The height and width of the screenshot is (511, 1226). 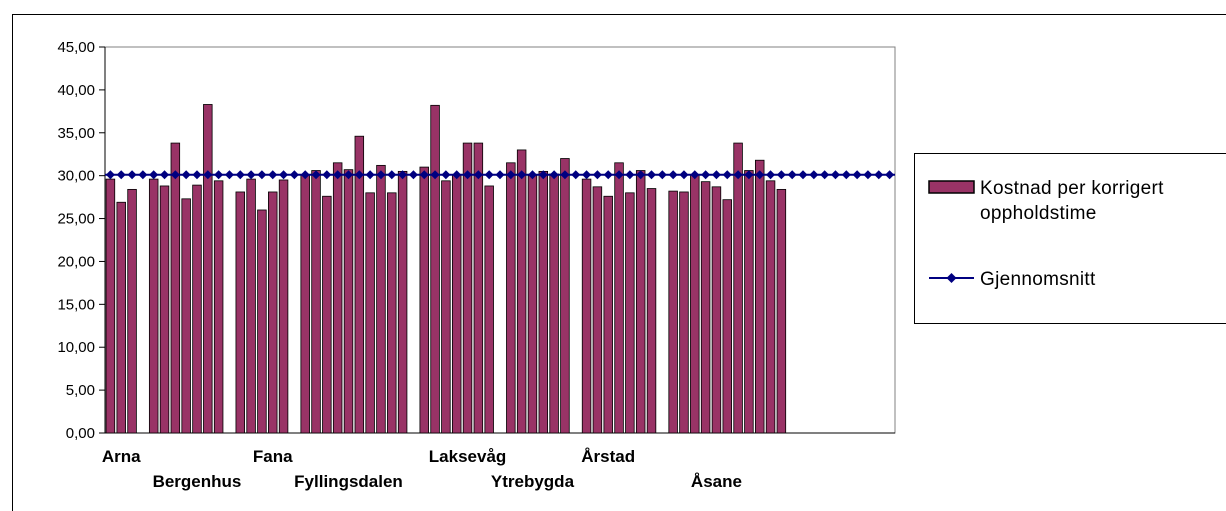 I want to click on x-category-label: Bergenhus, so click(x=197, y=481).